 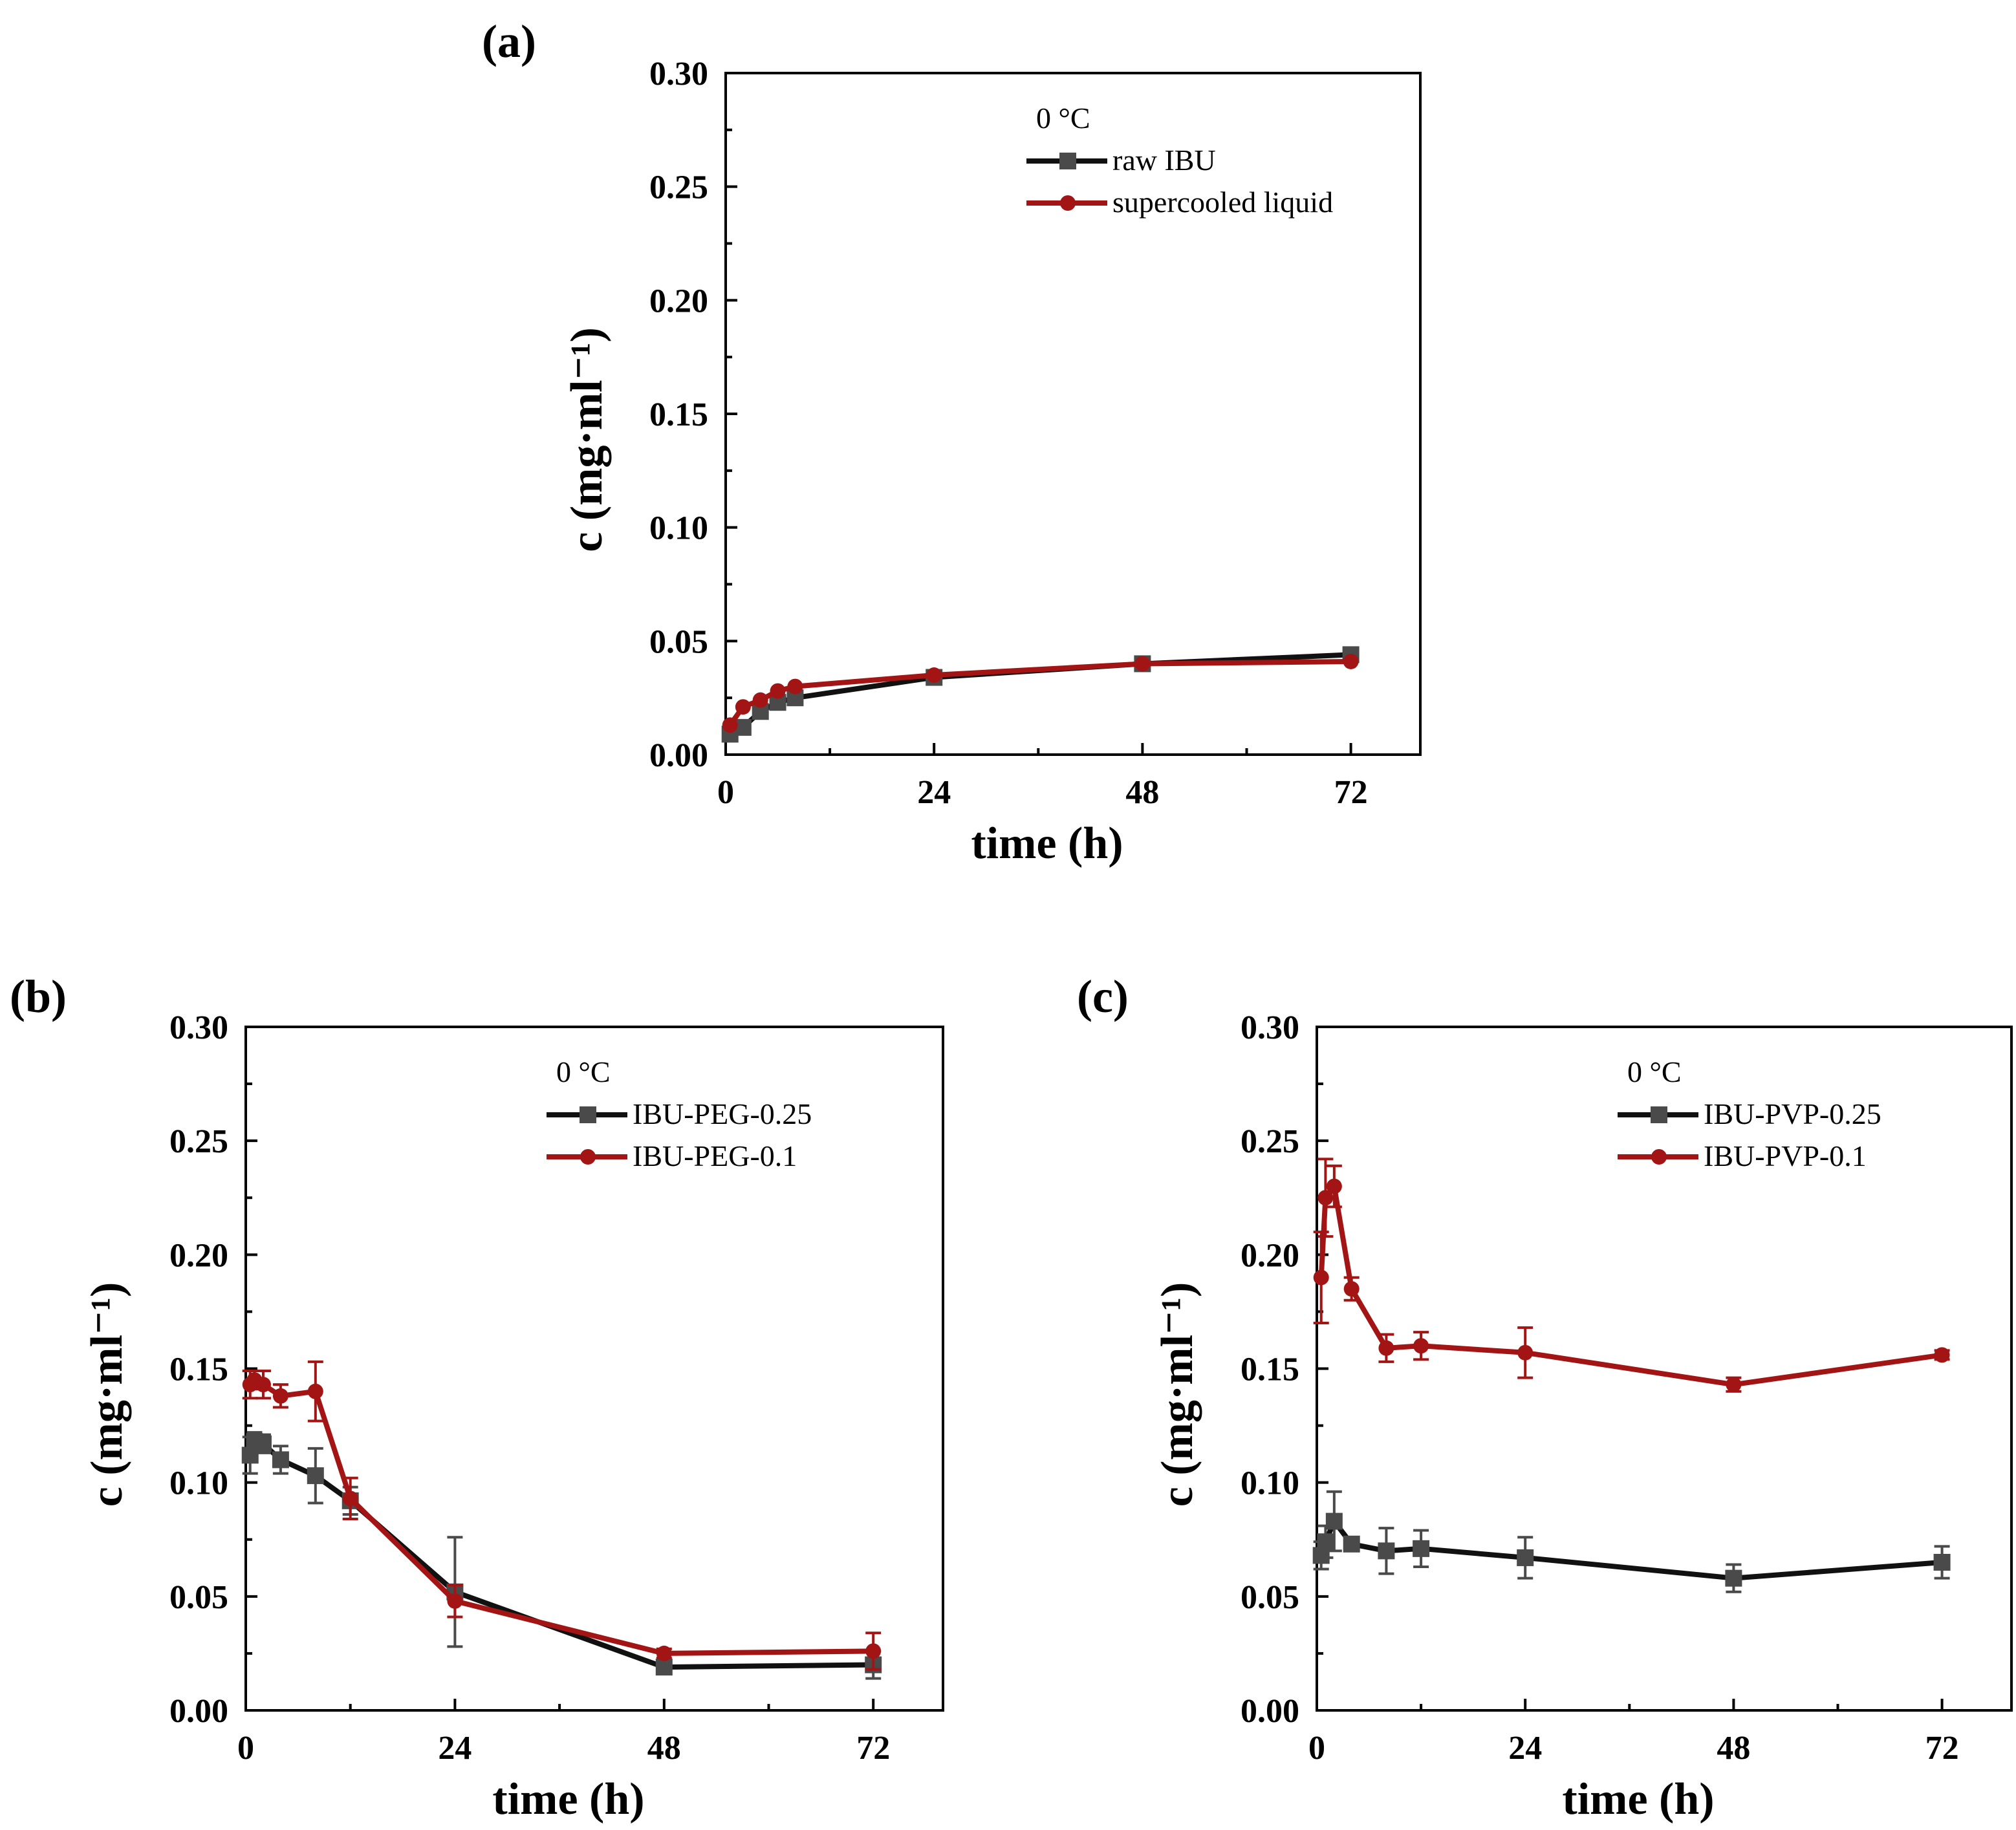 I want to click on panel-label: (a), so click(x=509, y=42).